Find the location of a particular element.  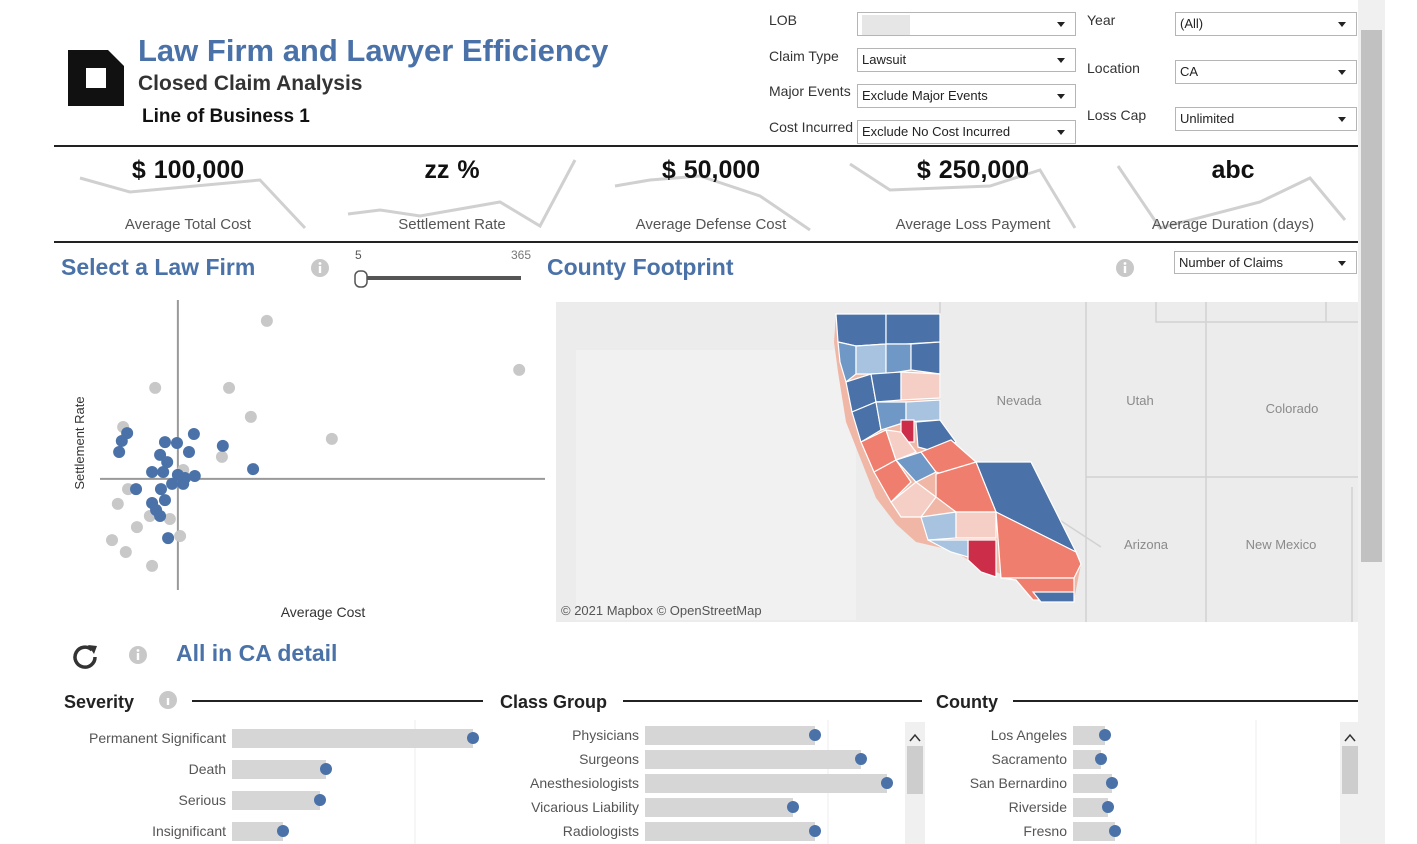

subtitle: Closed Claim Analysis is located at coordinates (250, 83).